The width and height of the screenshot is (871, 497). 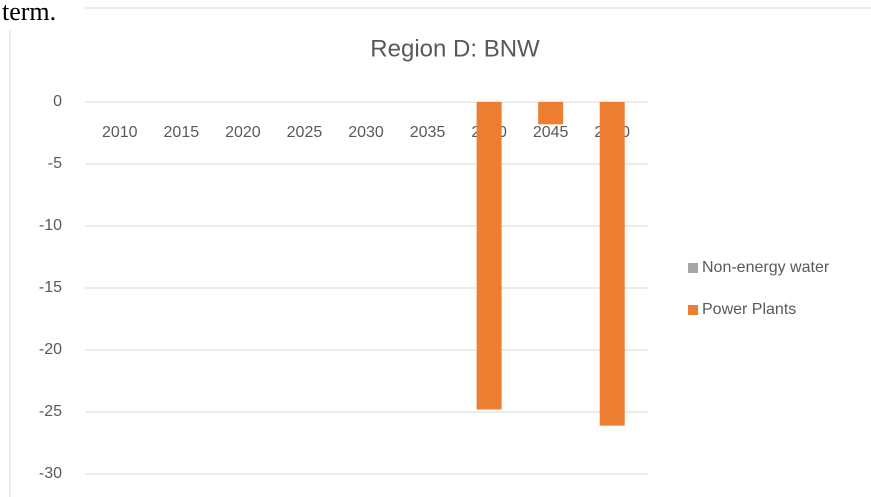 What do you see at coordinates (50, 225) in the screenshot?
I see `y-tick-label: -10` at bounding box center [50, 225].